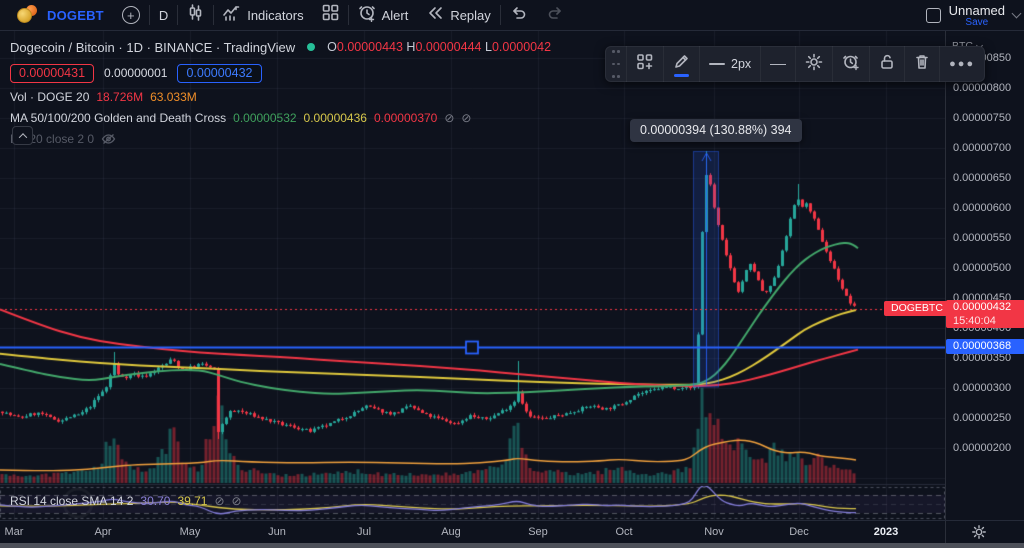 This screenshot has height=548, width=1024. What do you see at coordinates (714, 532) in the screenshot?
I see `time-axis-label: Nov` at bounding box center [714, 532].